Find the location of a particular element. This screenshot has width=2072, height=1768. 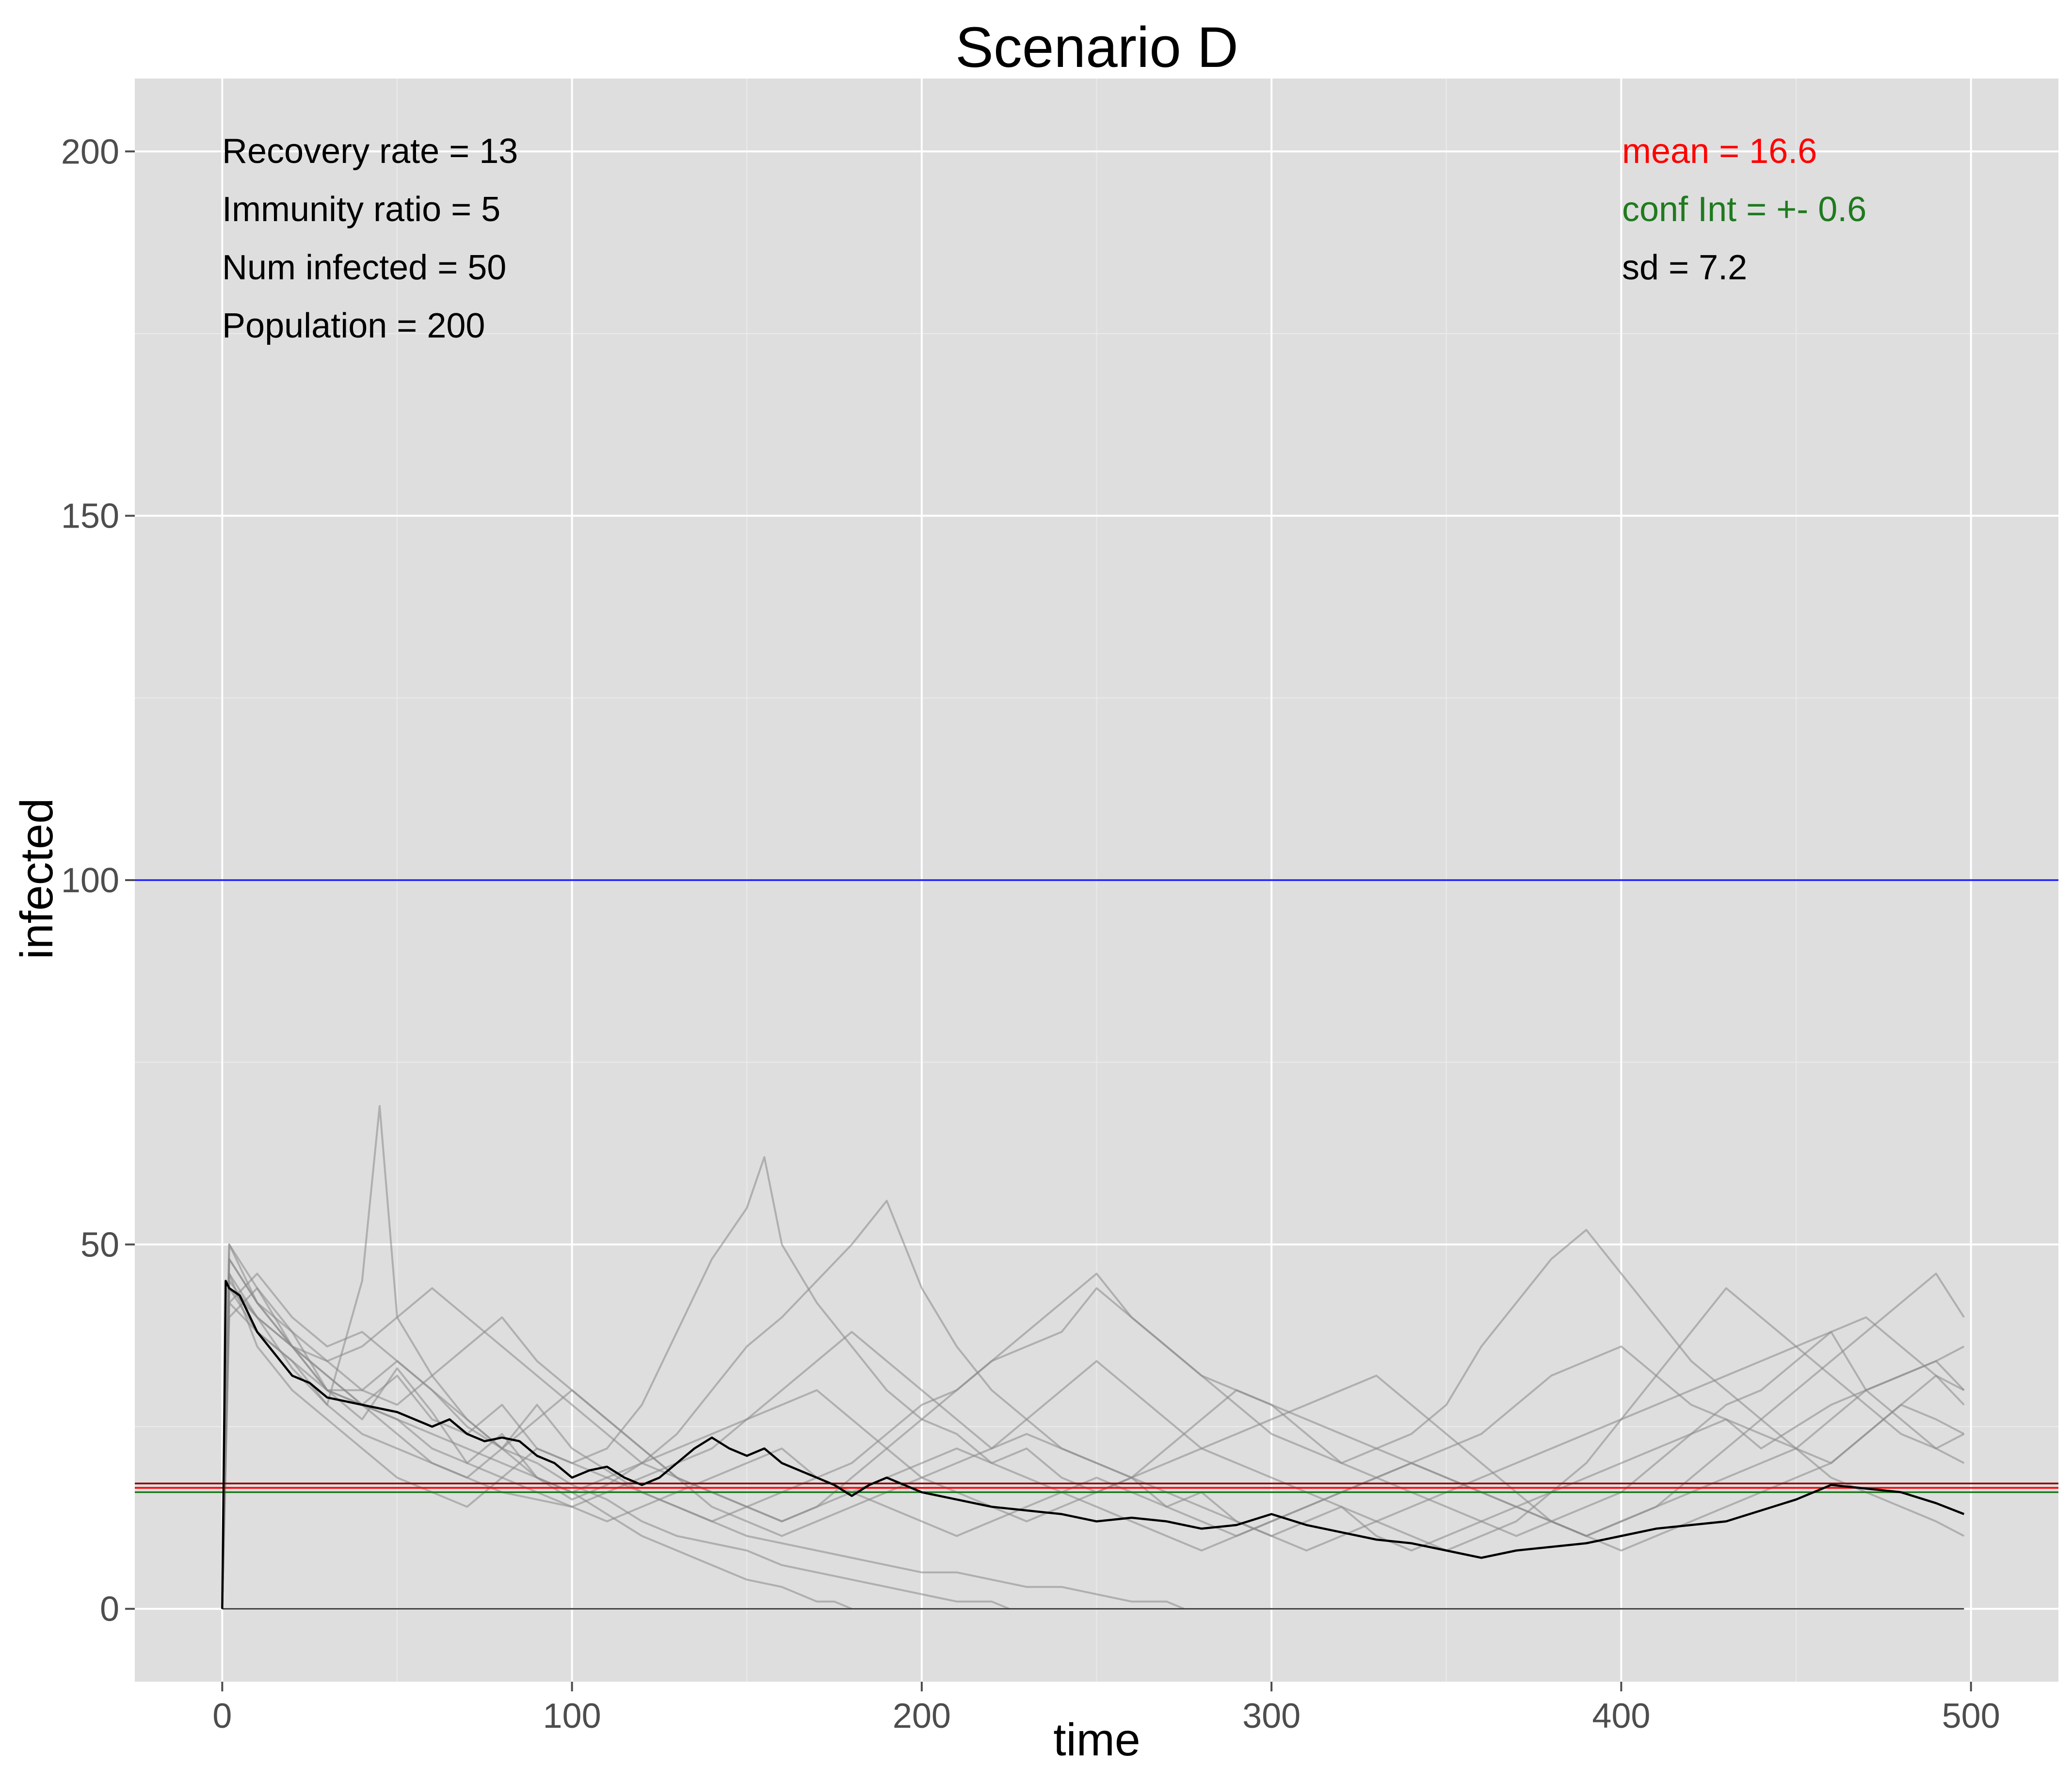

y-axis-ticks: 0 50 100 150 200 is located at coordinates (98, 880).